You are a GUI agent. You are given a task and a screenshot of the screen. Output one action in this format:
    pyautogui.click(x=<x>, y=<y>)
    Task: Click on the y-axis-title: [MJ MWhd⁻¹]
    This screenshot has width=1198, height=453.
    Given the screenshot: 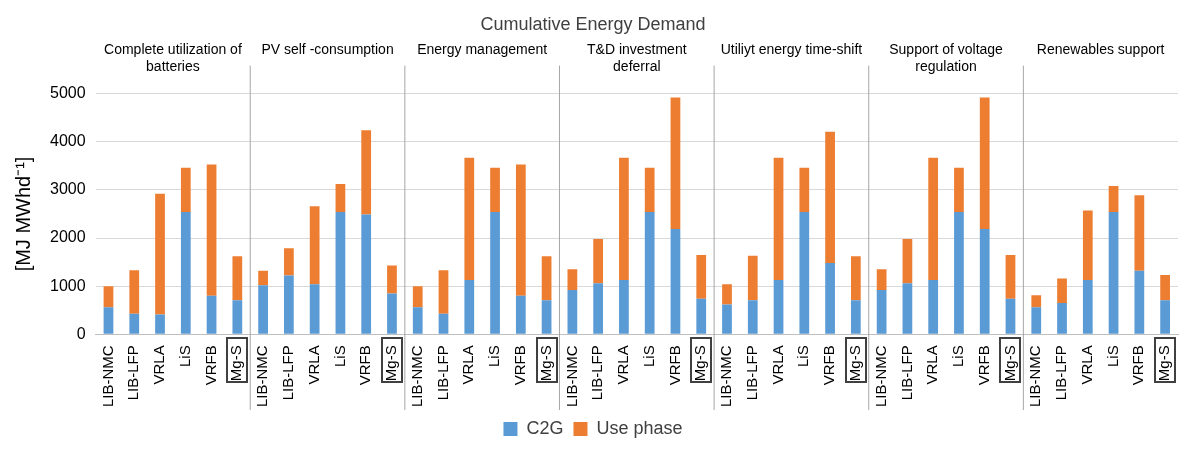 What is the action you would take?
    pyautogui.click(x=22, y=214)
    